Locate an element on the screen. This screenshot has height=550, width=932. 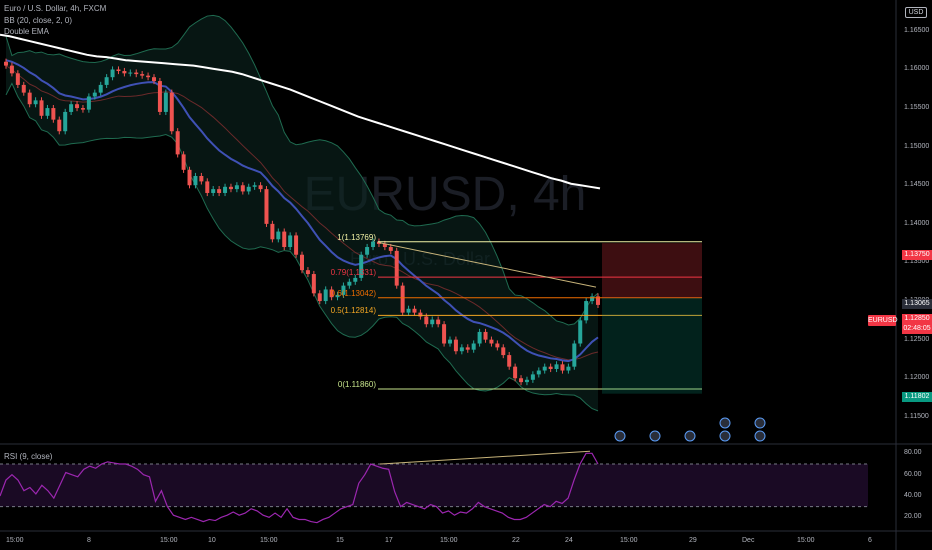
price-tag-high: 1.13750 is located at coordinates (917, 255).